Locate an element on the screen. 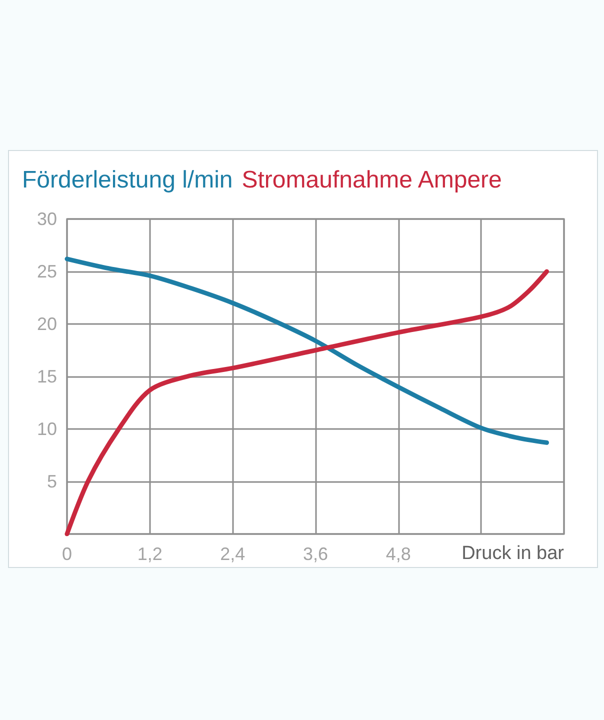  x-tick-label: 1,2 is located at coordinates (149, 554).